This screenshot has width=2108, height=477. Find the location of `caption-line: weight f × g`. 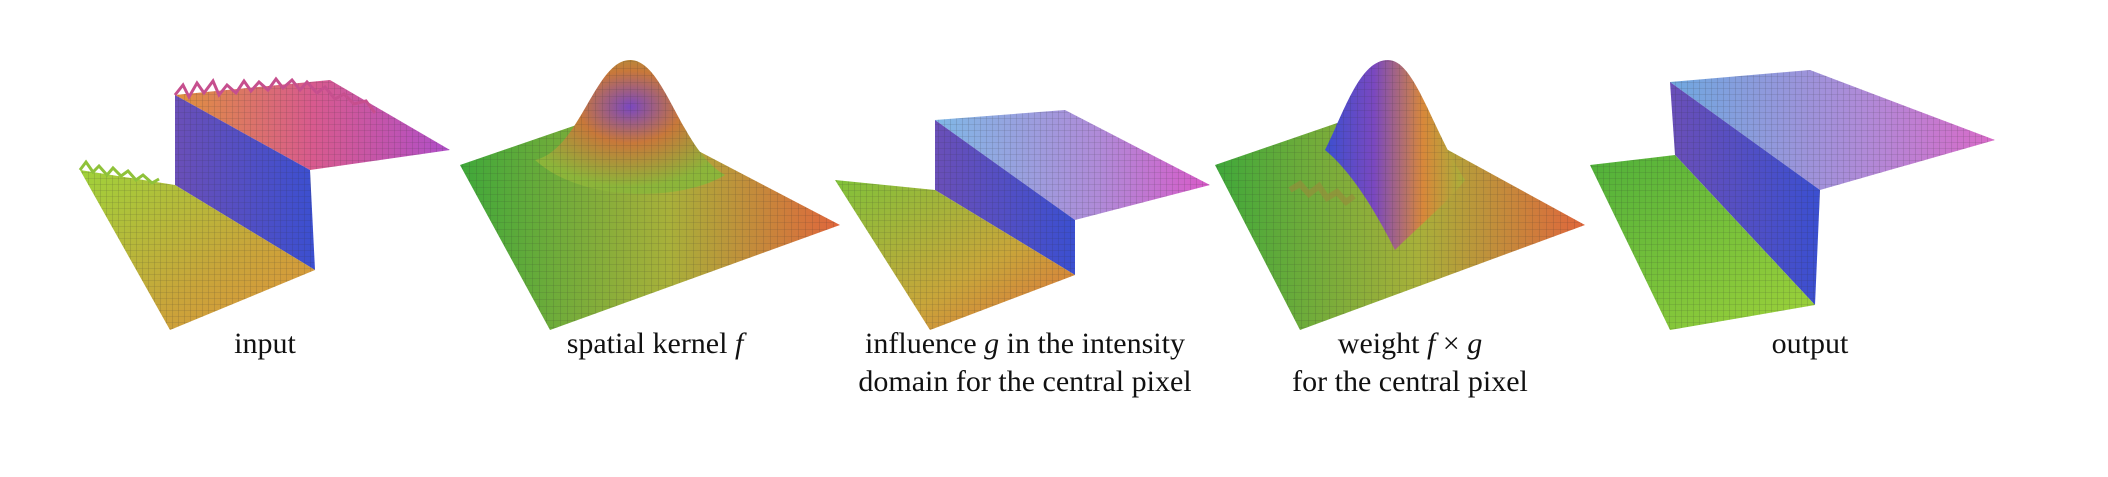

caption-line: weight f × g is located at coordinates (1410, 344).